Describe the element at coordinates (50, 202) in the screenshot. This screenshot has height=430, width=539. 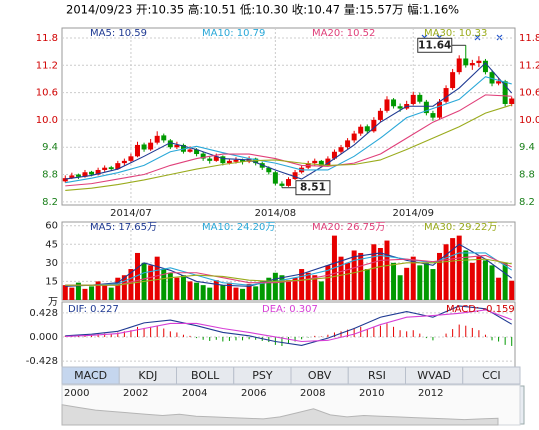
I see `y-tick-label: 8.2` at that location.